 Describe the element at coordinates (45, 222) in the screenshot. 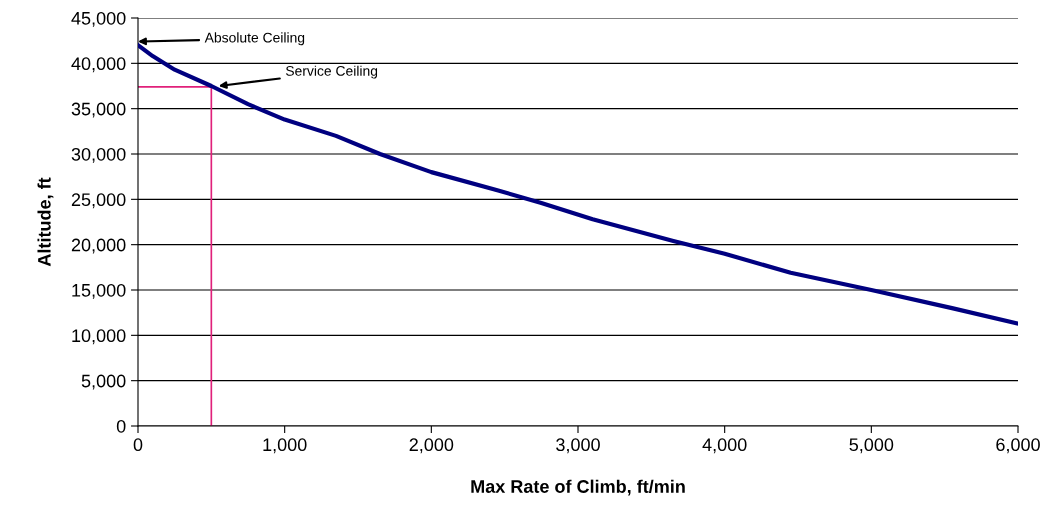

I see `y-axis-title: Altitude, ft` at that location.